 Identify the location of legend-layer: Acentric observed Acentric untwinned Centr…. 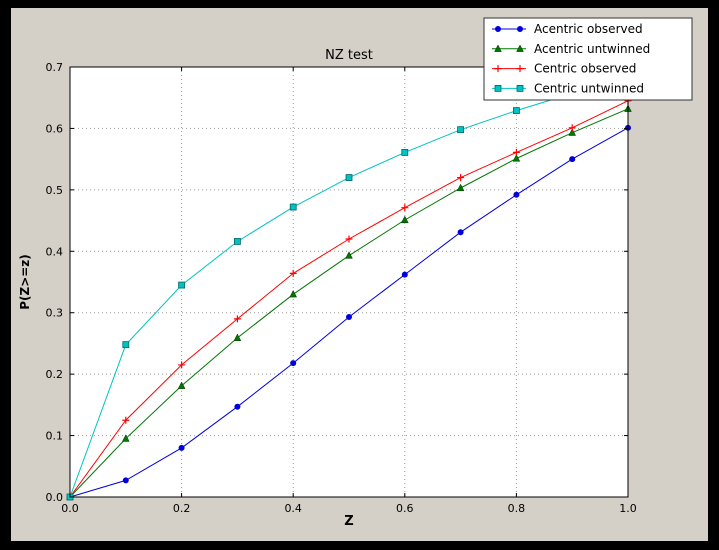
(588, 59).